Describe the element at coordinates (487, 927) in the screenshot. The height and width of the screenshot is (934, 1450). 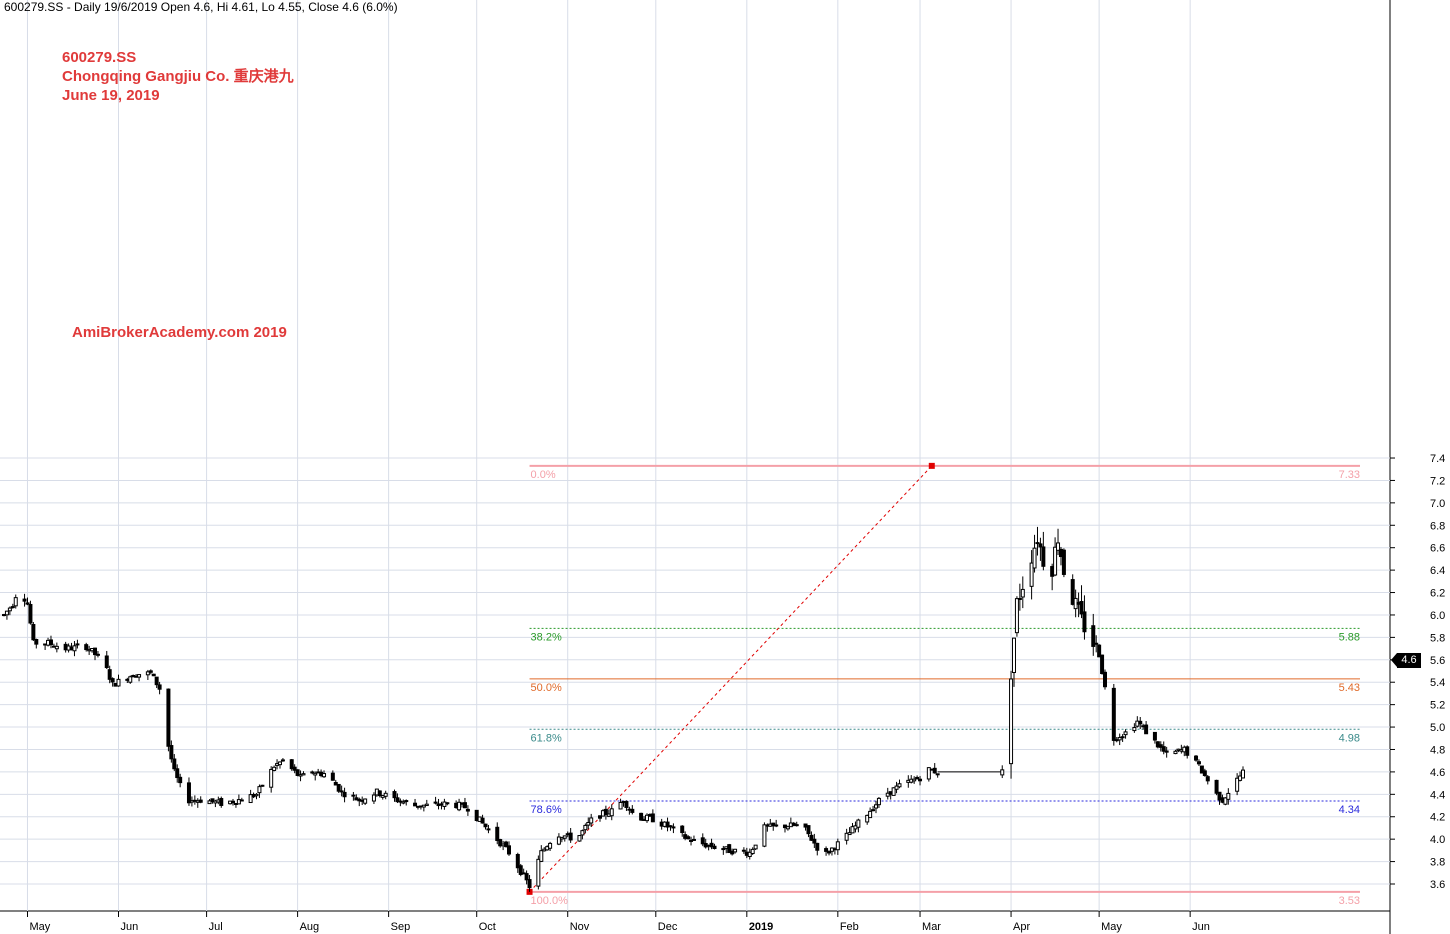
I see `x-tick-label: Oct` at that location.